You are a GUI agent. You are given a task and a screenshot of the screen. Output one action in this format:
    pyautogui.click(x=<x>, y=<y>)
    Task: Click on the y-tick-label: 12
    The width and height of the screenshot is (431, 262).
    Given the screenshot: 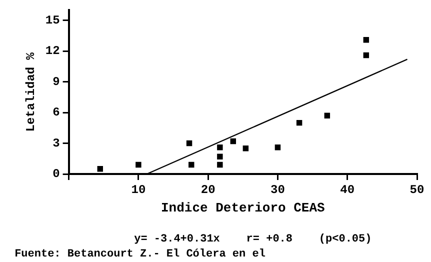 What is the action you would take?
    pyautogui.click(x=52, y=51)
    